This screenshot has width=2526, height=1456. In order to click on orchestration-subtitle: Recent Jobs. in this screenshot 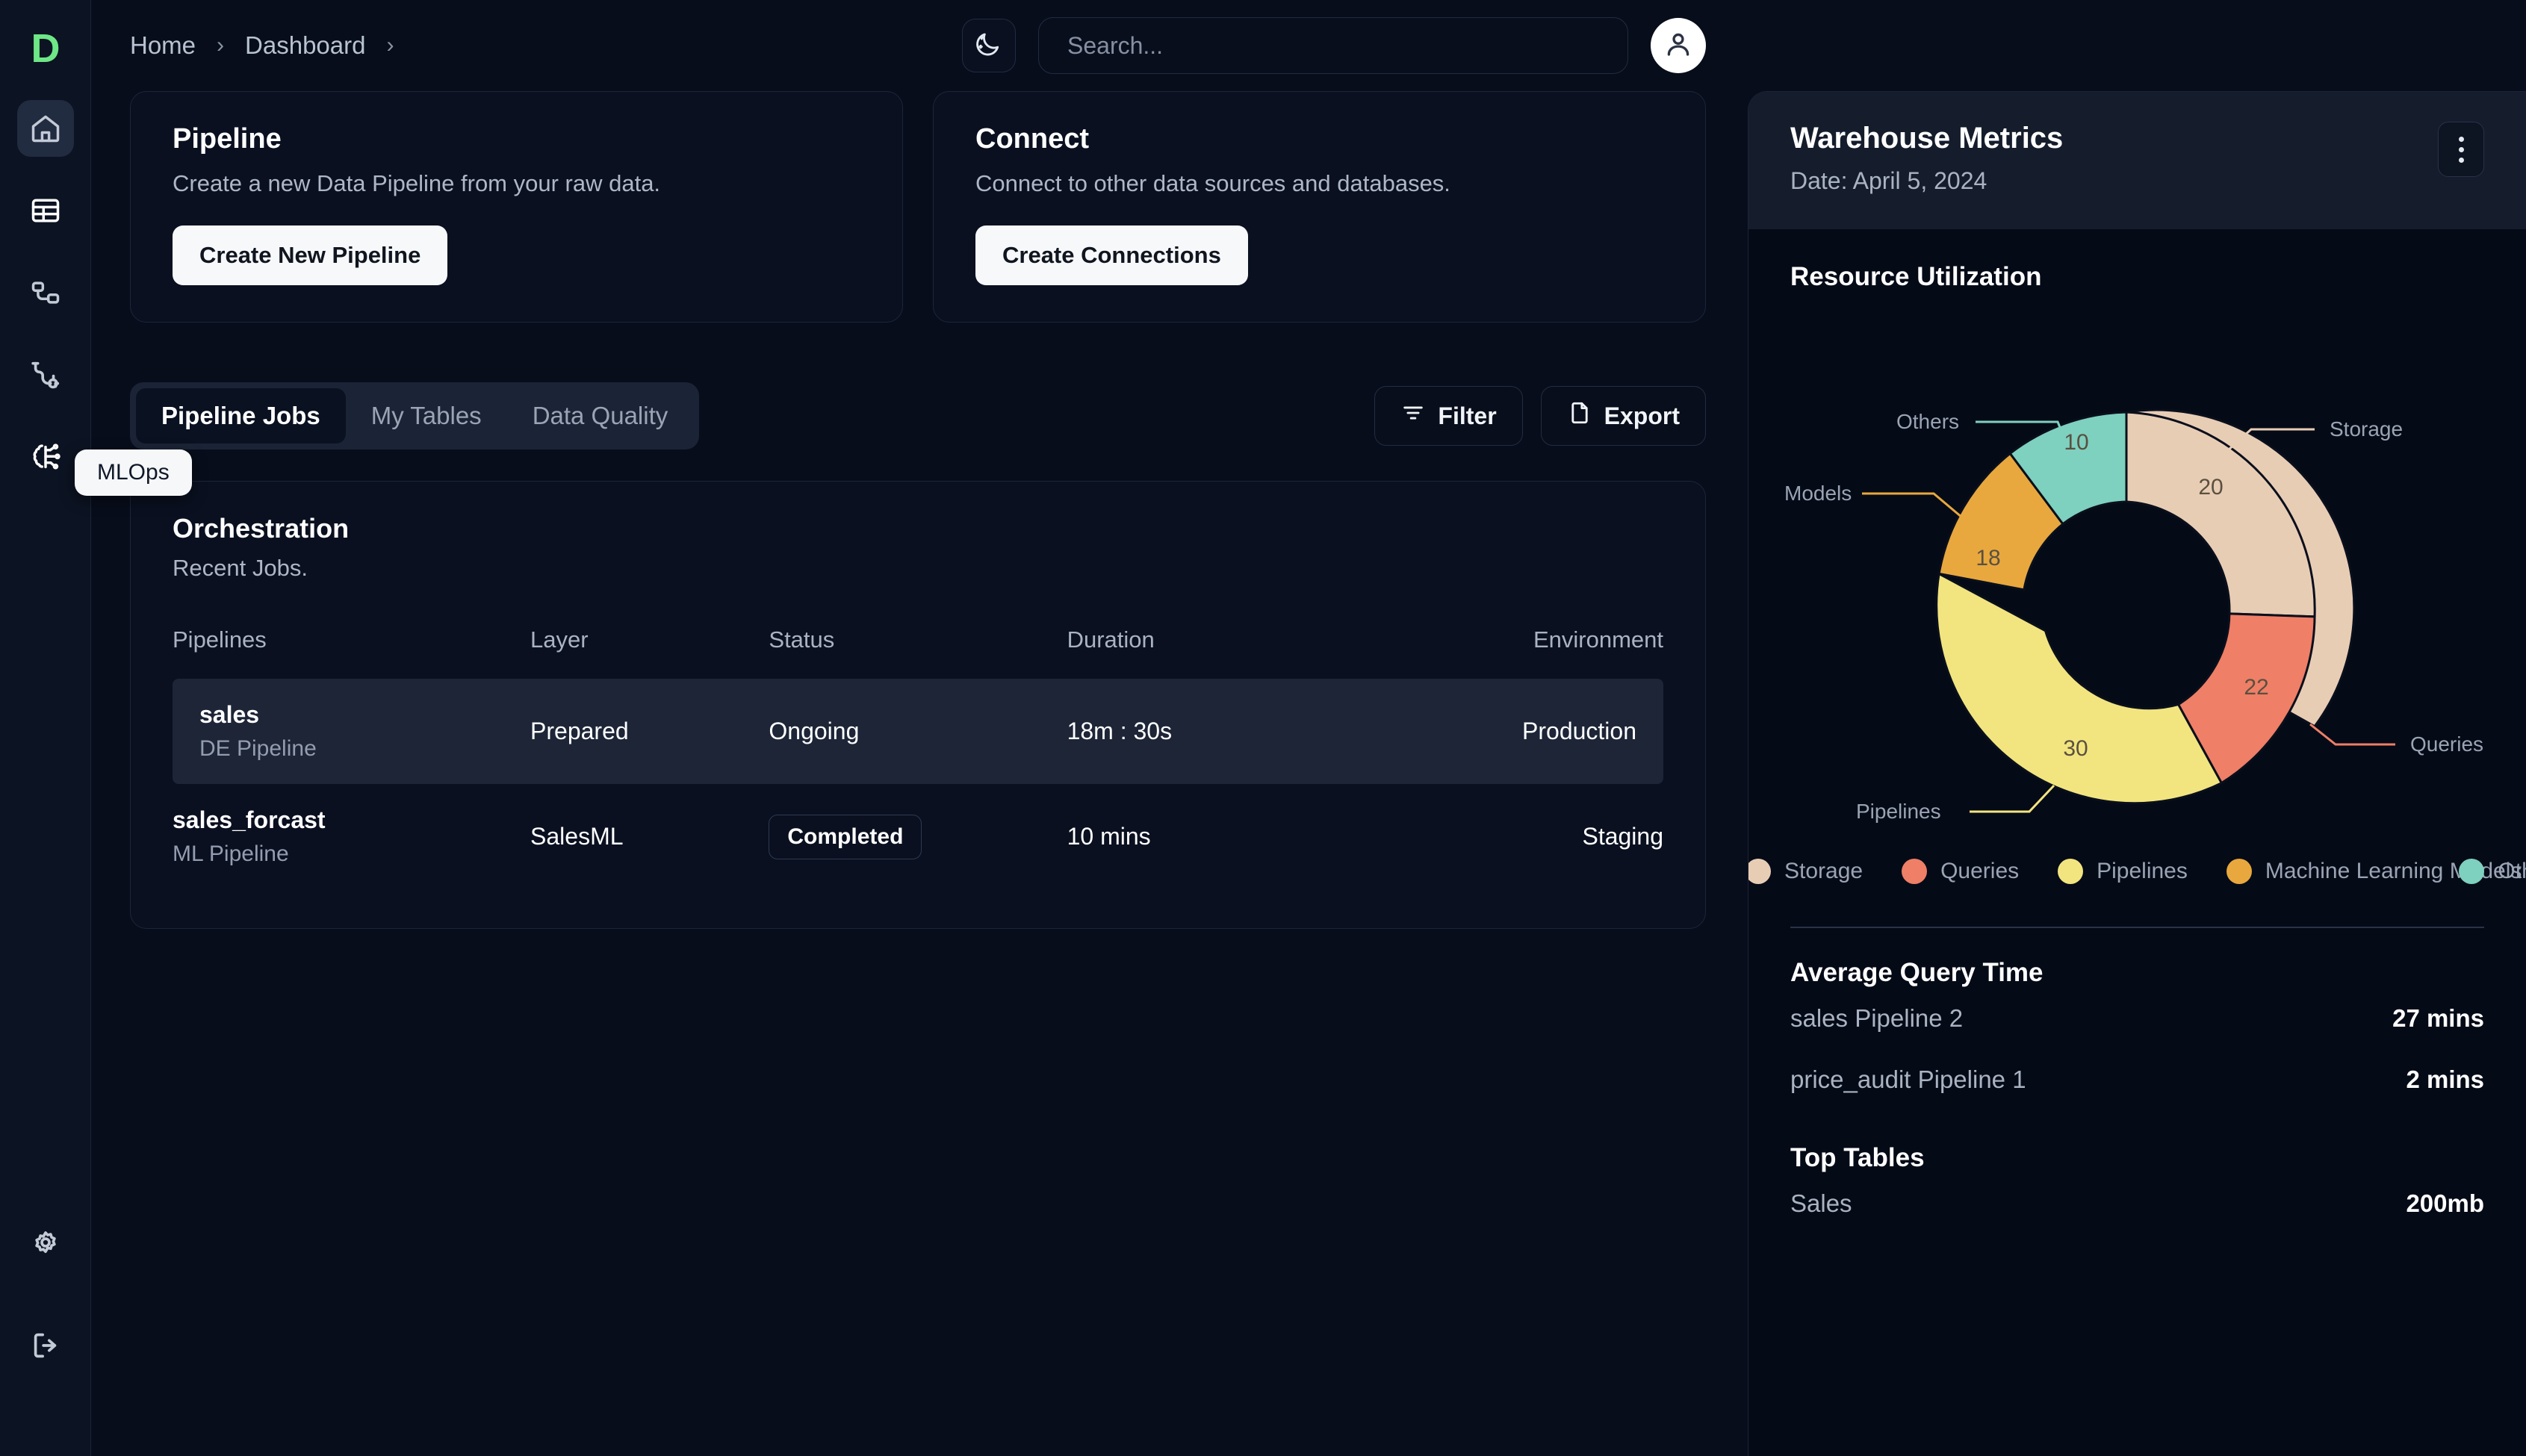, I will do `click(240, 568)`.